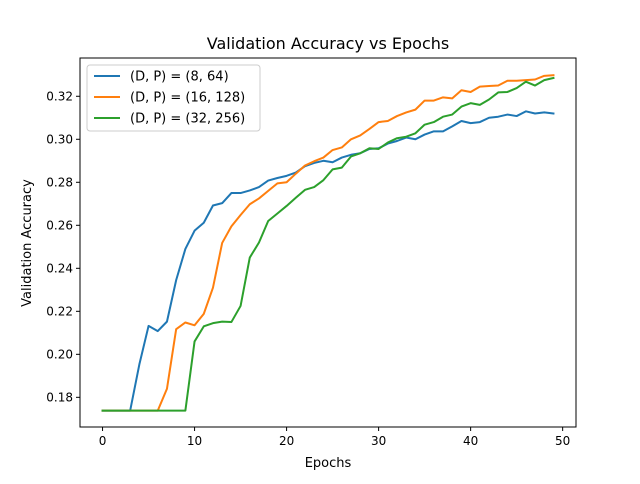  I want to click on x-axis-label: Epochs, so click(328, 463).